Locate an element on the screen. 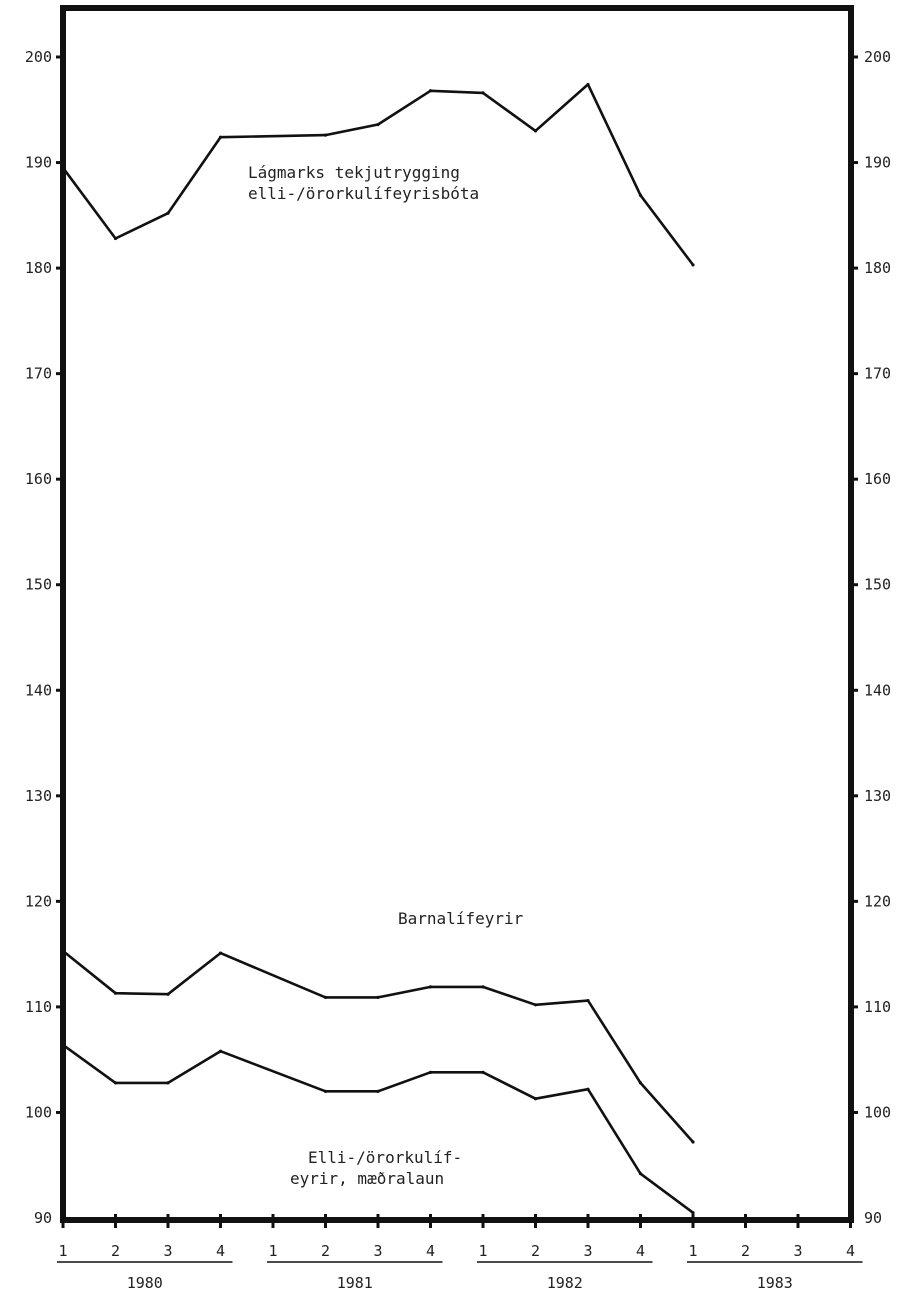 The height and width of the screenshot is (1291, 917). annotation-series3-line2: eyrir, mæðralaun is located at coordinates (367, 1178).